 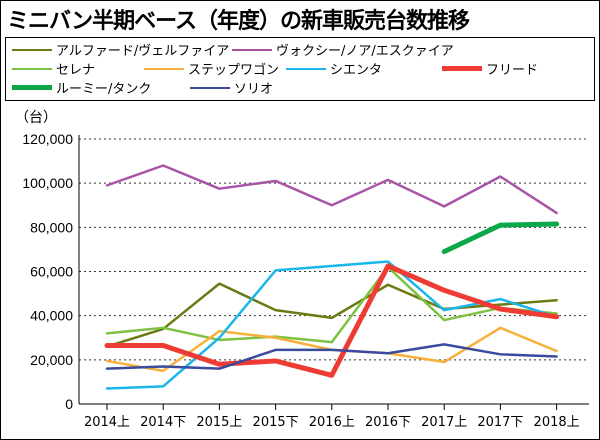 I want to click on legend-label: シエンタ, so click(x=356, y=70).